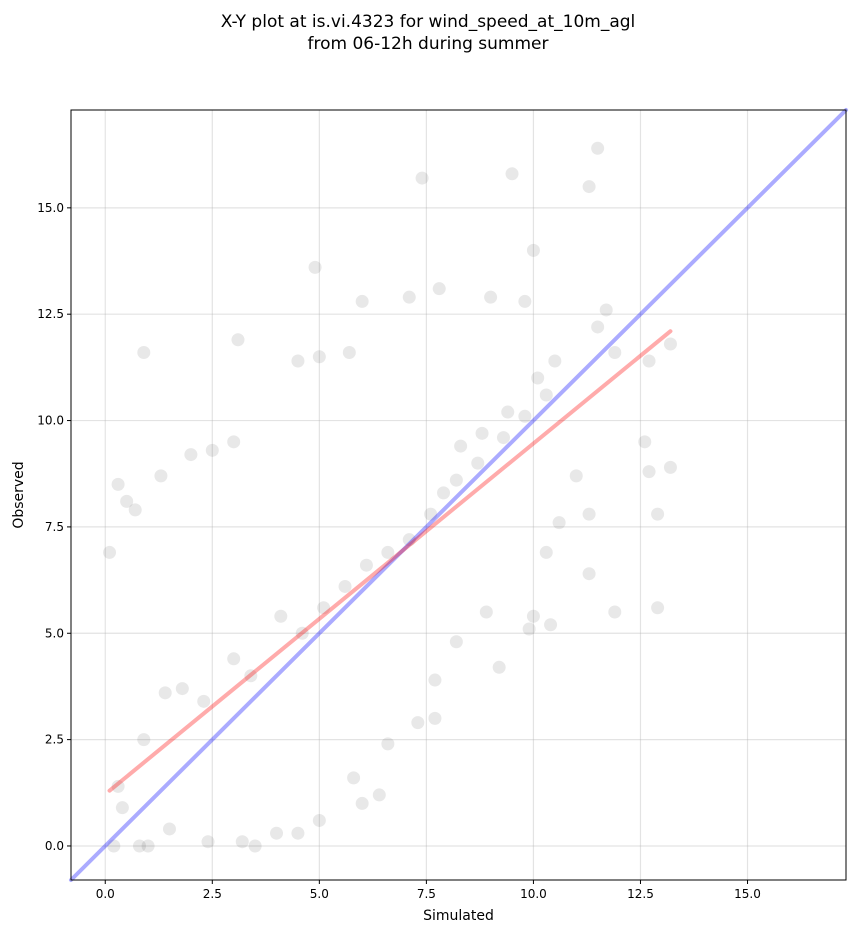 This screenshot has height=934, width=856. What do you see at coordinates (640, 894) in the screenshot?
I see `x-tick-label: 12.5` at bounding box center [640, 894].